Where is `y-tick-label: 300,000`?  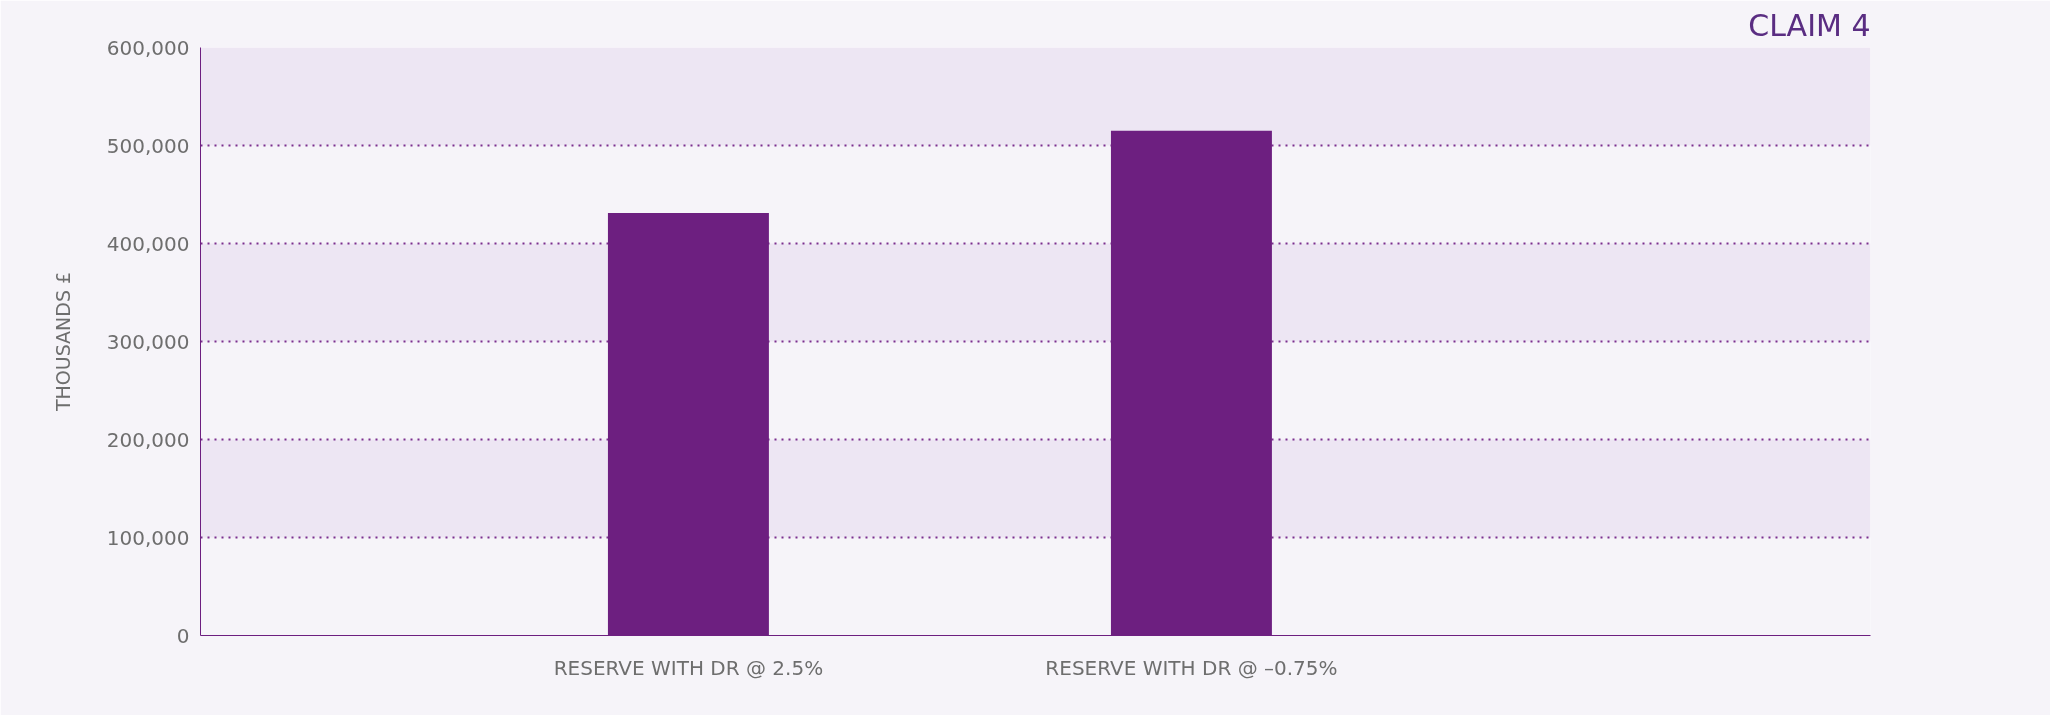 y-tick-label: 300,000 is located at coordinates (148, 341).